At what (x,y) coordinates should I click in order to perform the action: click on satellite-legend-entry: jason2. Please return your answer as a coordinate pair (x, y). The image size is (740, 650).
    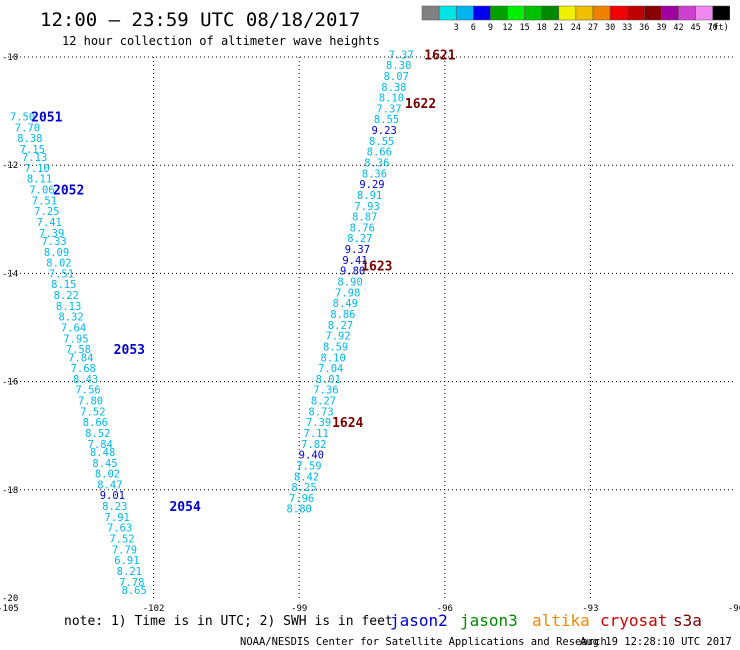
    Looking at the image, I should click on (419, 620).